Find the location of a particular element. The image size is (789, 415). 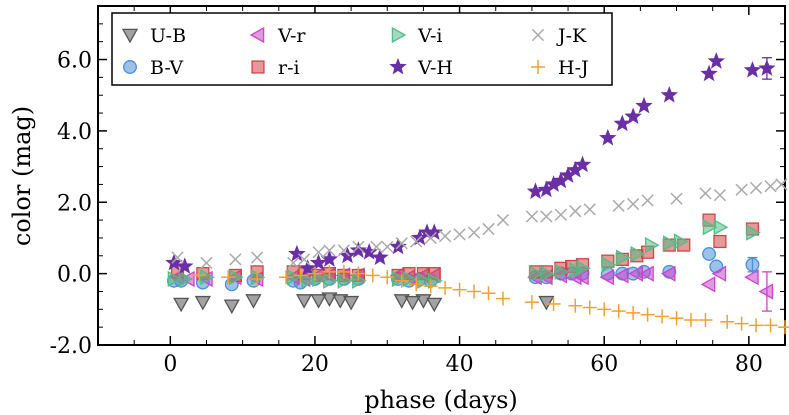

legend-label: H-J is located at coordinates (573, 68).